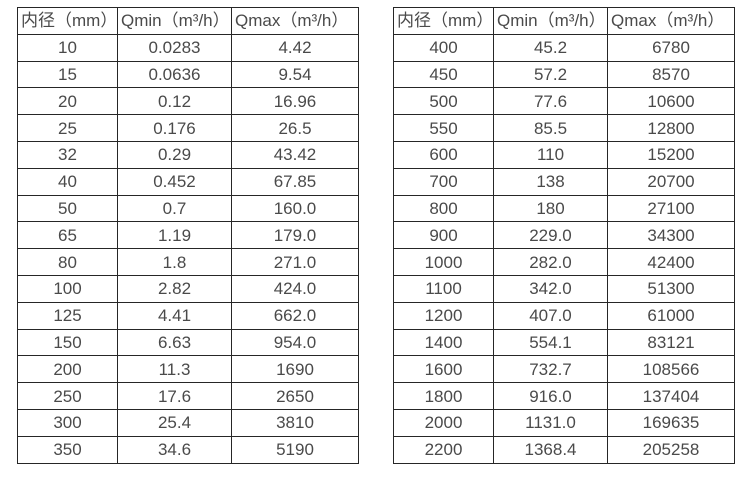 The height and width of the screenshot is (483, 750). I want to click on qmax-cell: 42400, so click(671, 262).